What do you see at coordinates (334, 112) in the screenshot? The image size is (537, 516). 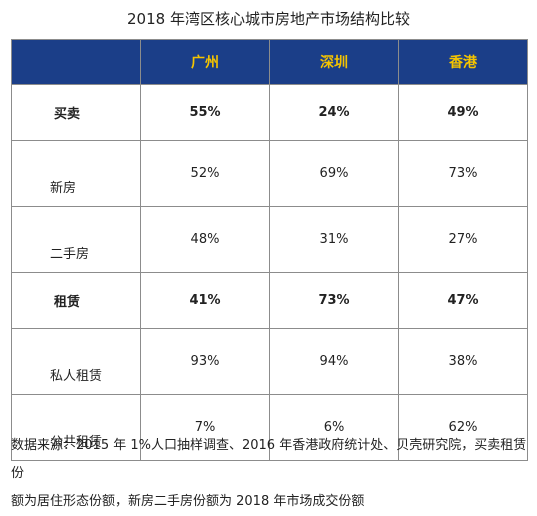 I see `cell-shenzhen: 24%` at bounding box center [334, 112].